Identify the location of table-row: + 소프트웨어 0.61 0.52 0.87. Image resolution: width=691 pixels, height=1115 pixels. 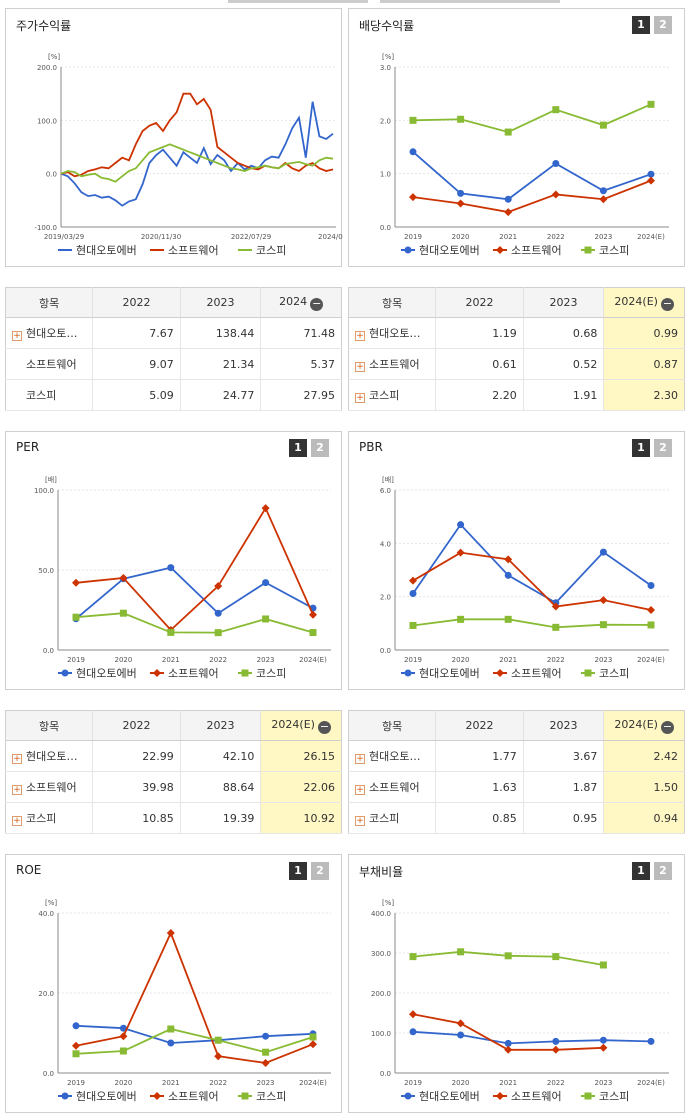
(516, 364).